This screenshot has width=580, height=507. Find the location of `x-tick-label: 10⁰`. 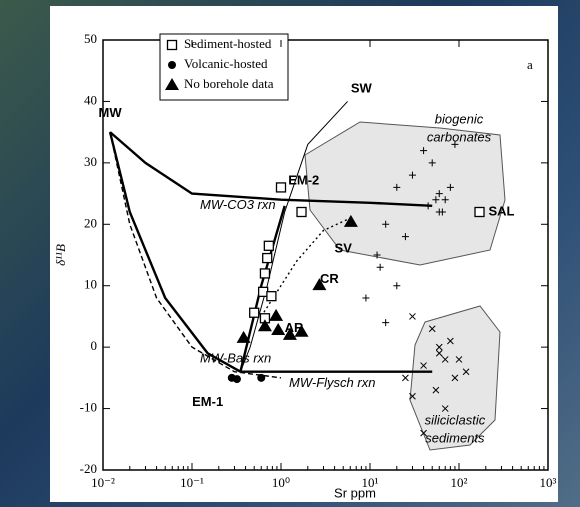

x-tick-label: 10⁰ is located at coordinates (281, 482).